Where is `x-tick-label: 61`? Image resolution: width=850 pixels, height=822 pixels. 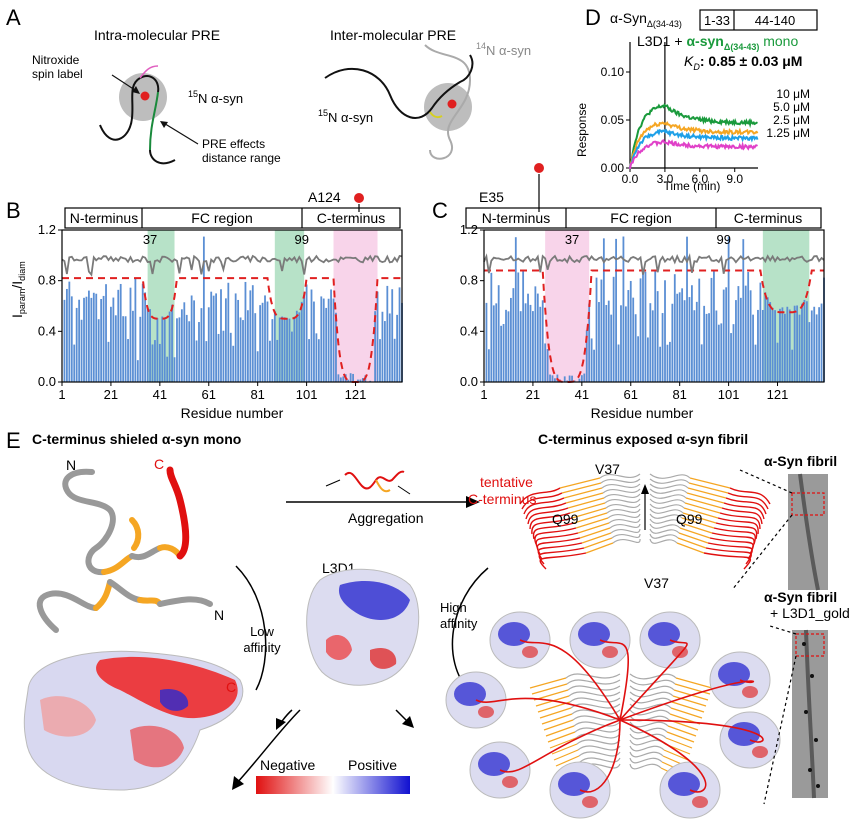 x-tick-label: 61 is located at coordinates (209, 394).